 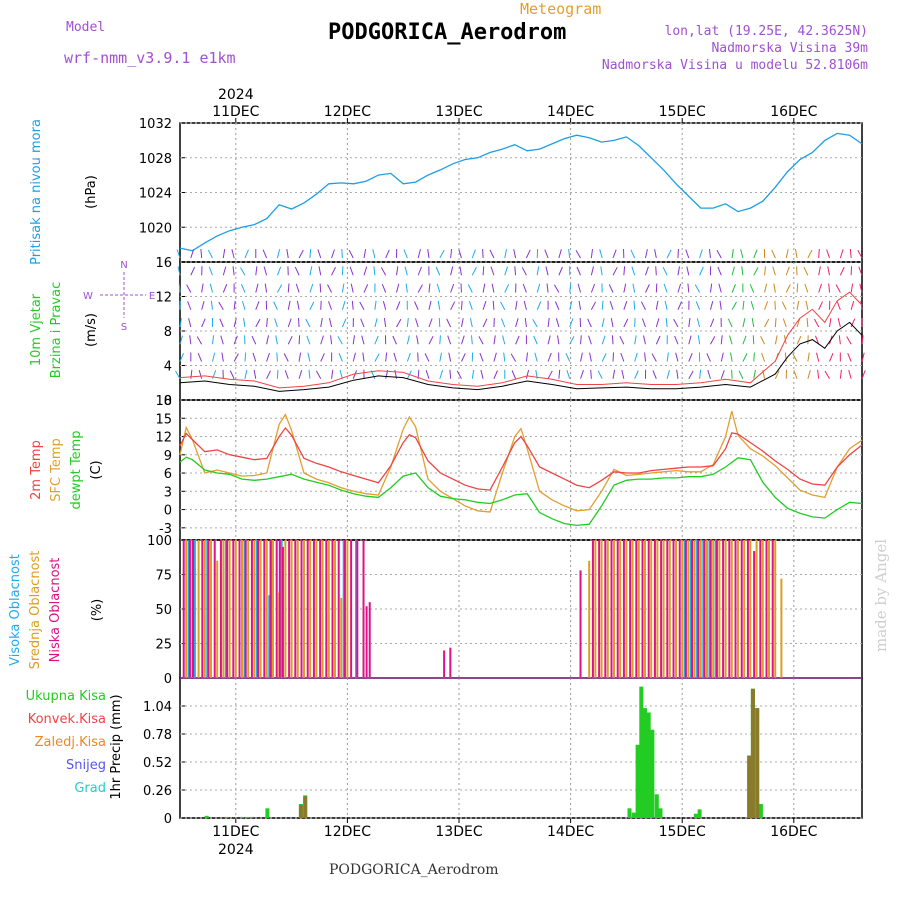 What do you see at coordinates (570, 832) in the screenshot?
I see `bottom-day-tick-label: 14DEC` at bounding box center [570, 832].